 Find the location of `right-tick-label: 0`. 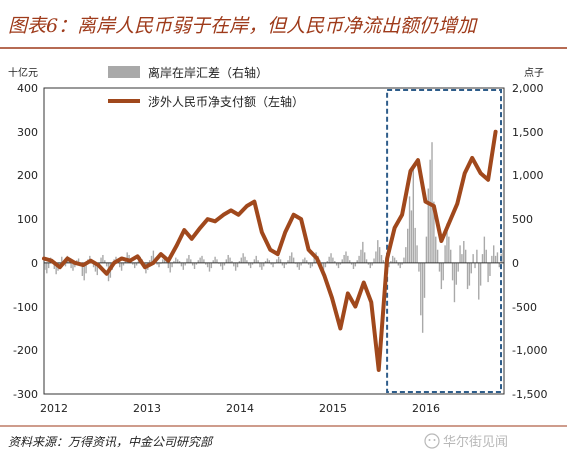

right-tick-label: 0 is located at coordinates (515, 263).